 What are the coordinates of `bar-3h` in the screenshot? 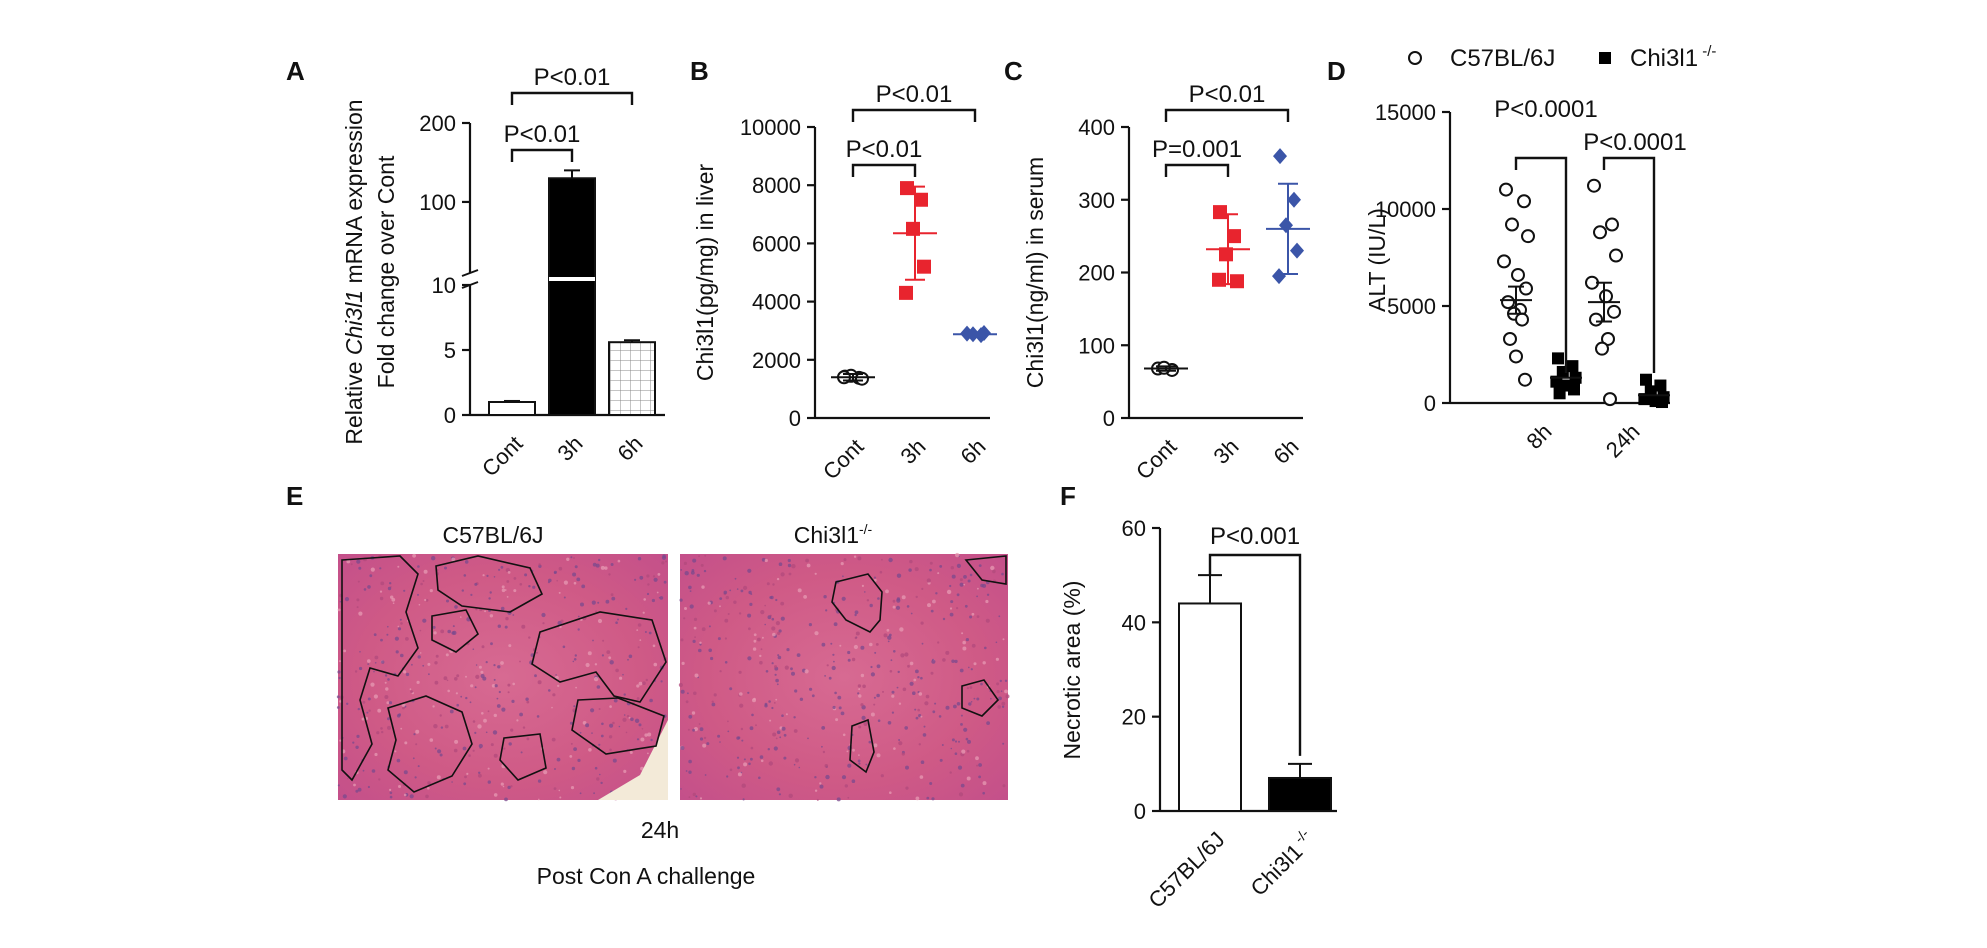 It's located at (572, 296).